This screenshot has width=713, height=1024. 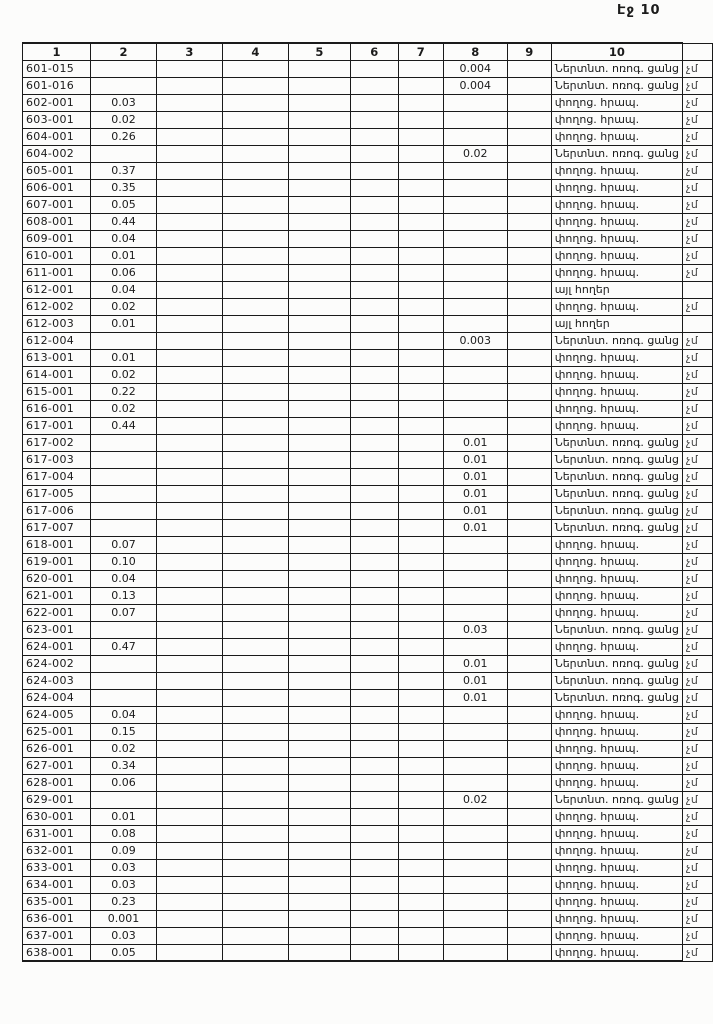 What do you see at coordinates (56, 459) in the screenshot?
I see `parcel-code-cell: 617-003` at bounding box center [56, 459].